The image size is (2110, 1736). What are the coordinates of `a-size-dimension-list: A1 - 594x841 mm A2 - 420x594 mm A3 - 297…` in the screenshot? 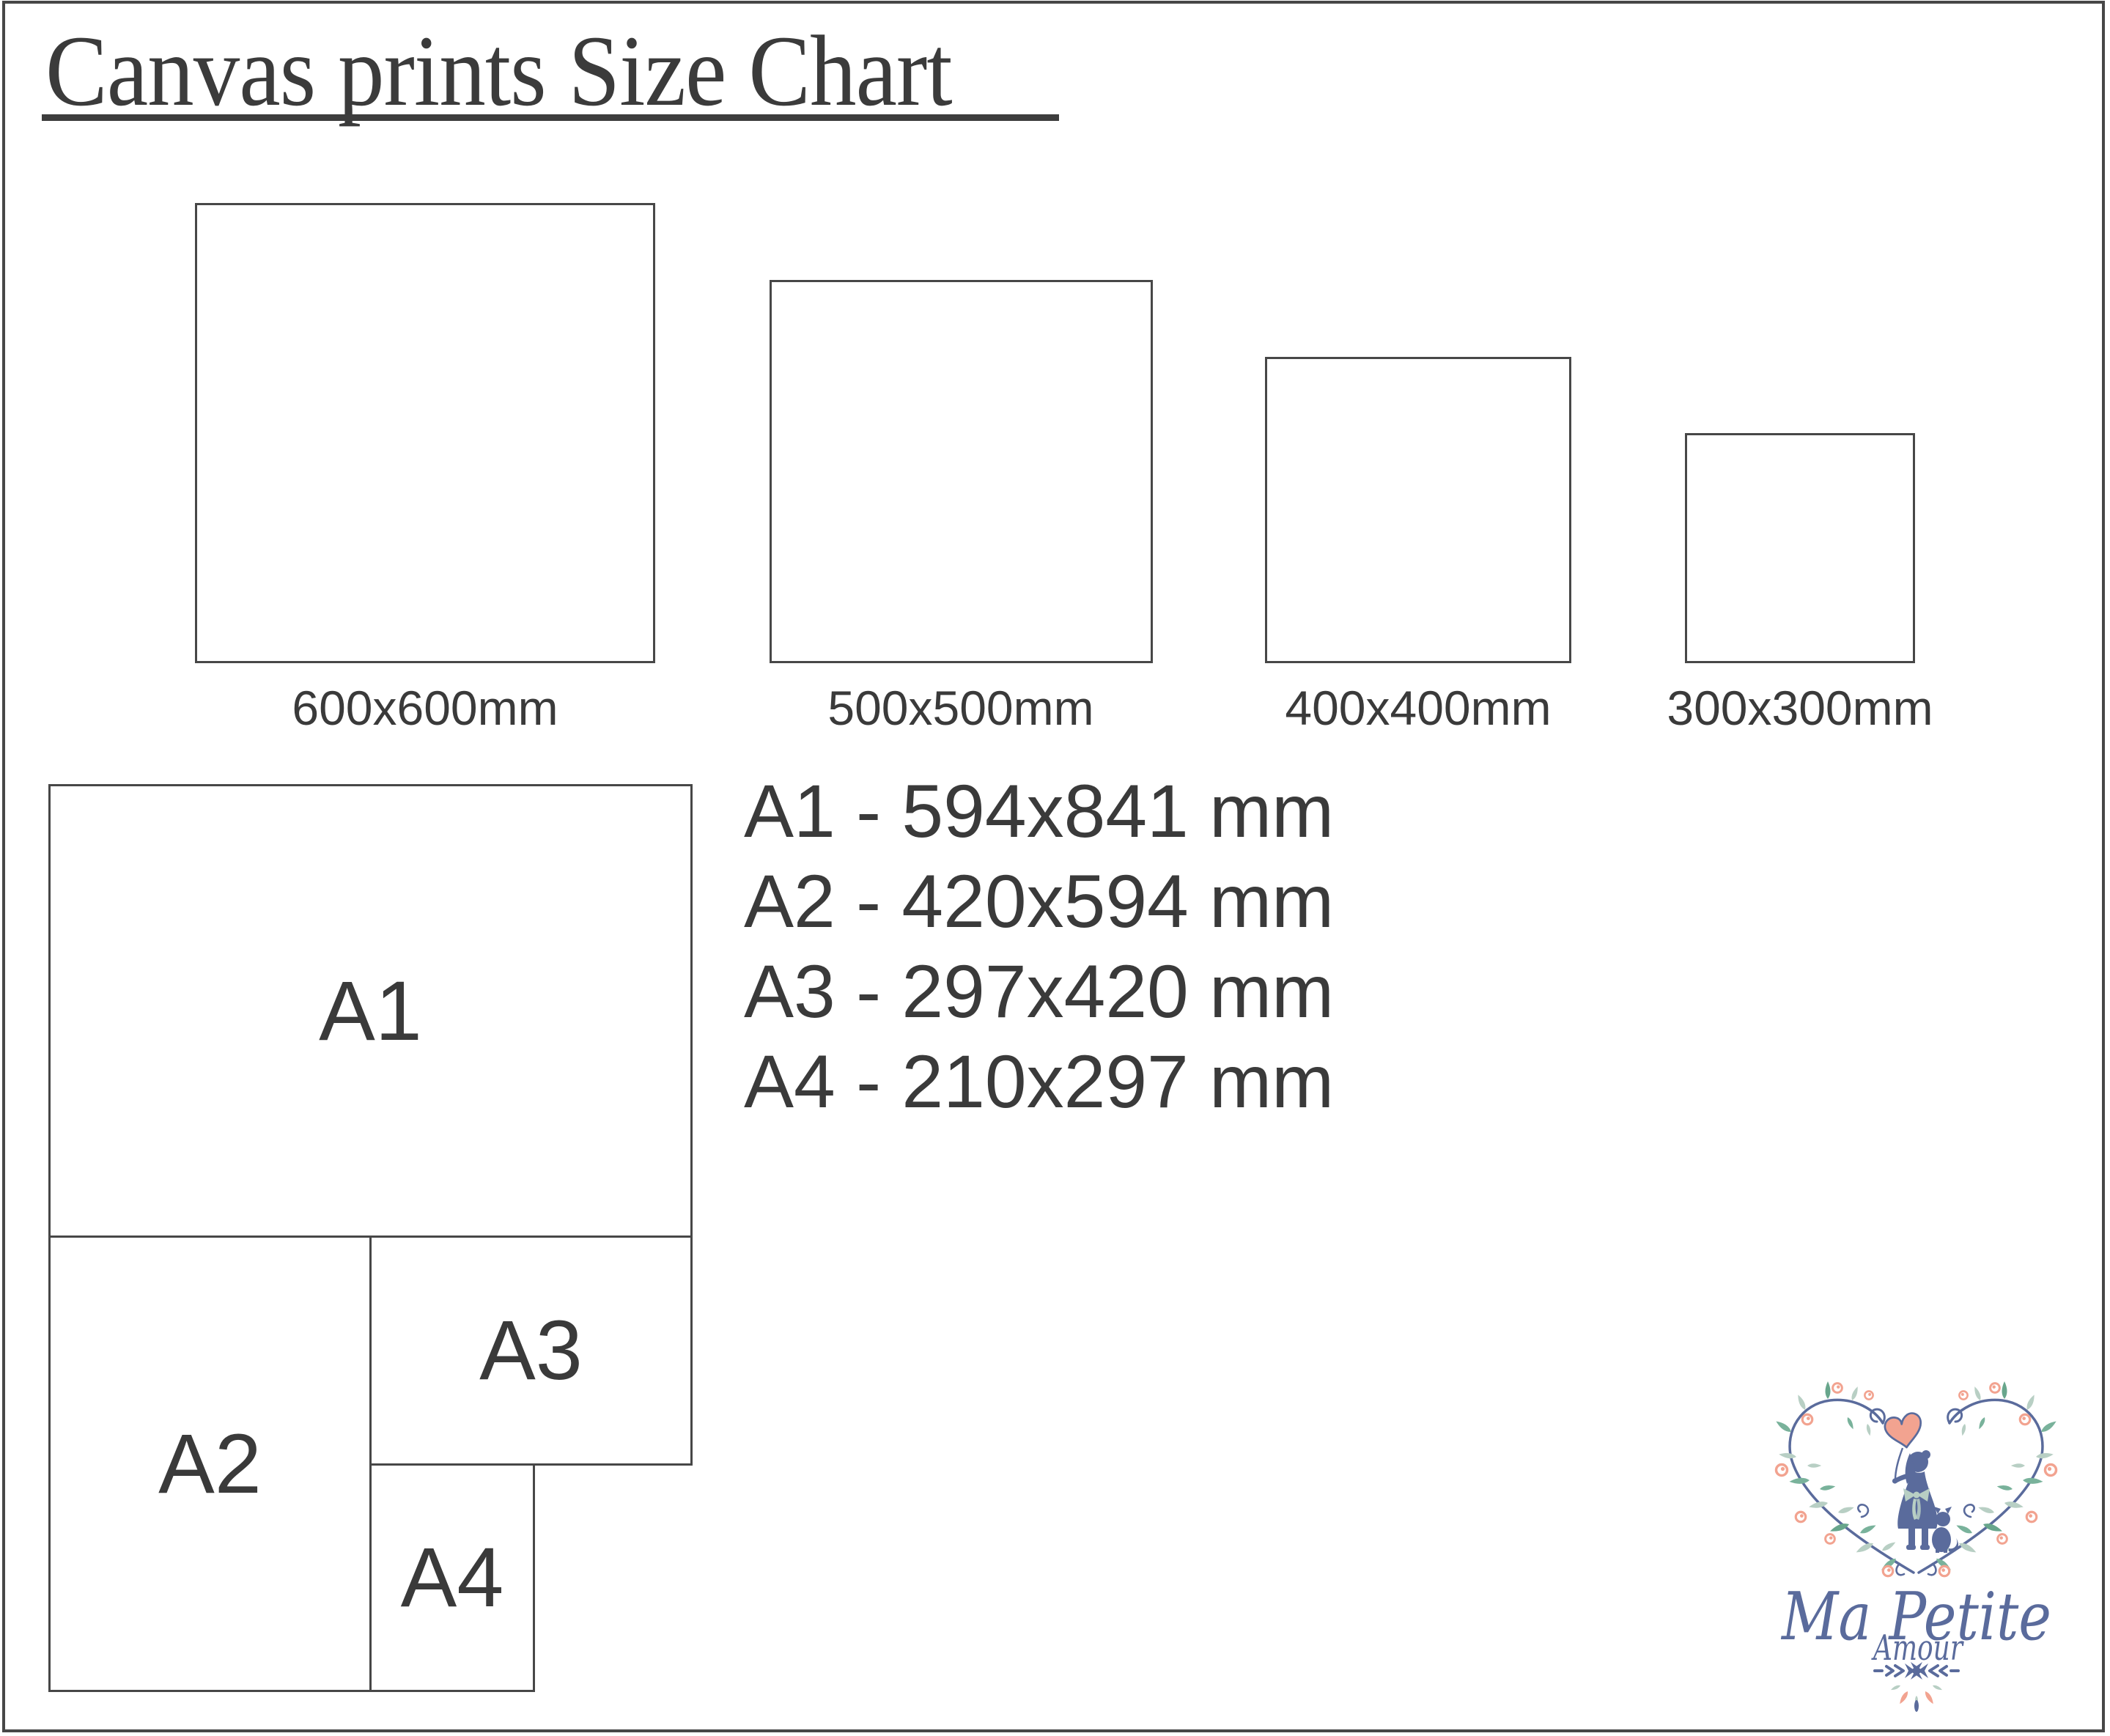 It's located at (1039, 947).